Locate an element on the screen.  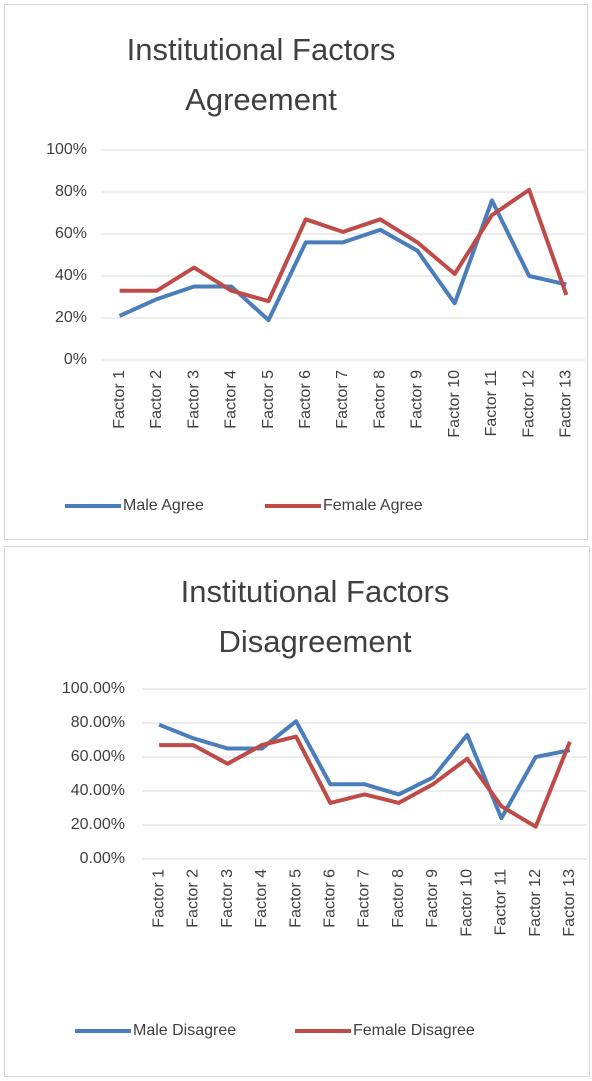
y-tick-label: 0% is located at coordinates (75, 359).